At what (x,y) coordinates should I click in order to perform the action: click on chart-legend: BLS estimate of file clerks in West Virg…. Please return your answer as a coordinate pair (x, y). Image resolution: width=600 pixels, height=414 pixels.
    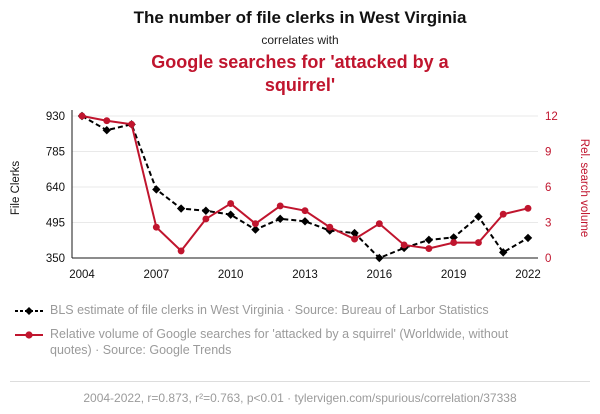
    Looking at the image, I should click on (300, 329).